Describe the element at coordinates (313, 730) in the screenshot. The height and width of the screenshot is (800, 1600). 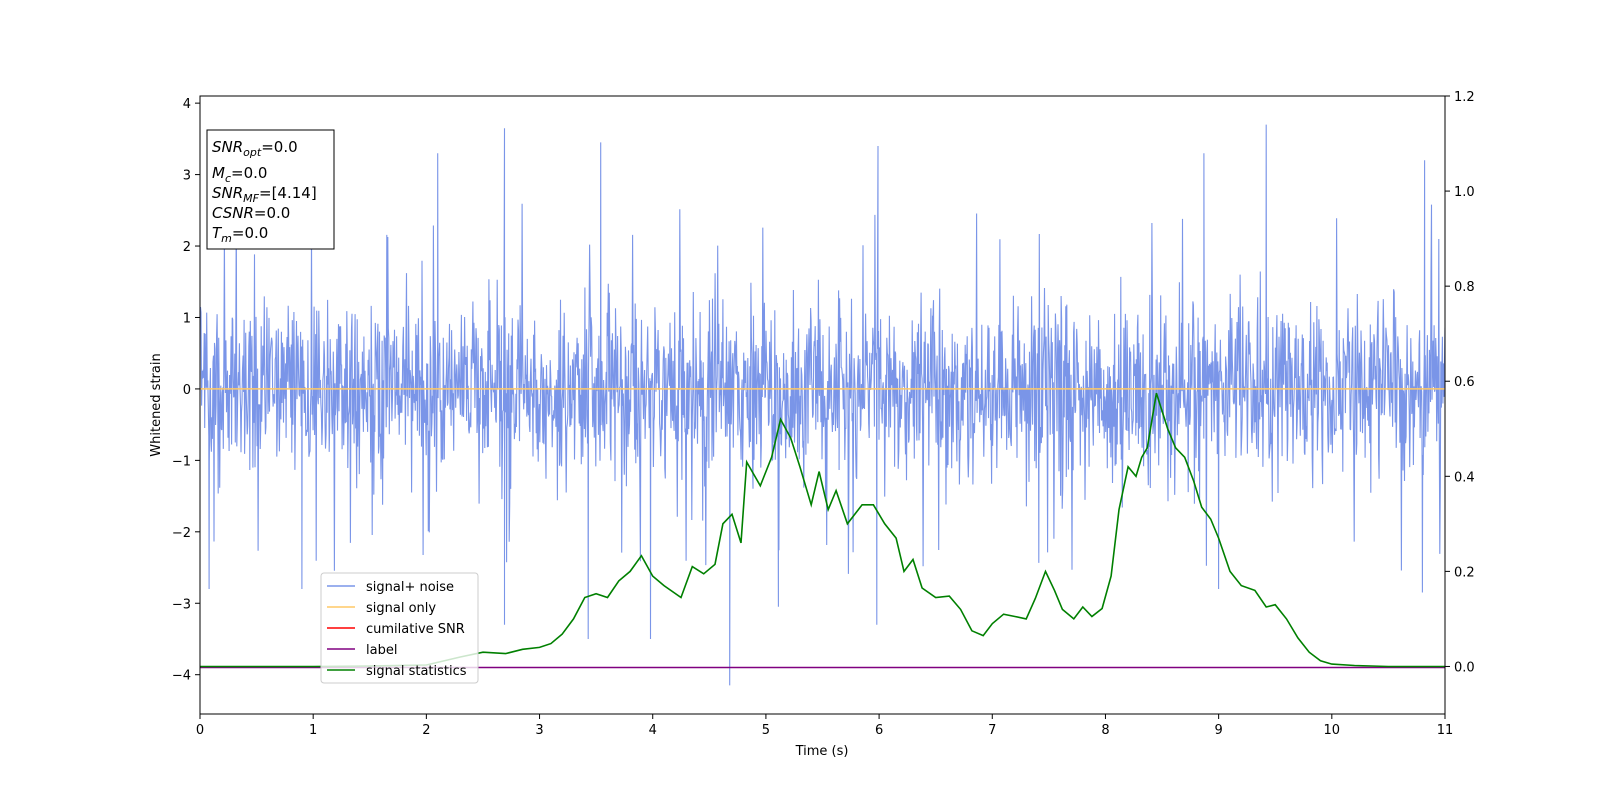
I see `x-tick-label: 1` at that location.